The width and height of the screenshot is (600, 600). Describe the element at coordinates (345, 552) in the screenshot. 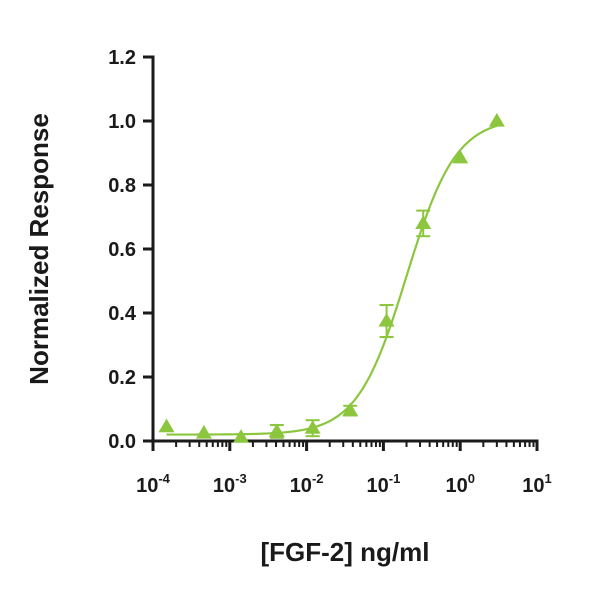

I see `x-axis-title: [FGF-2] ng/ml` at that location.